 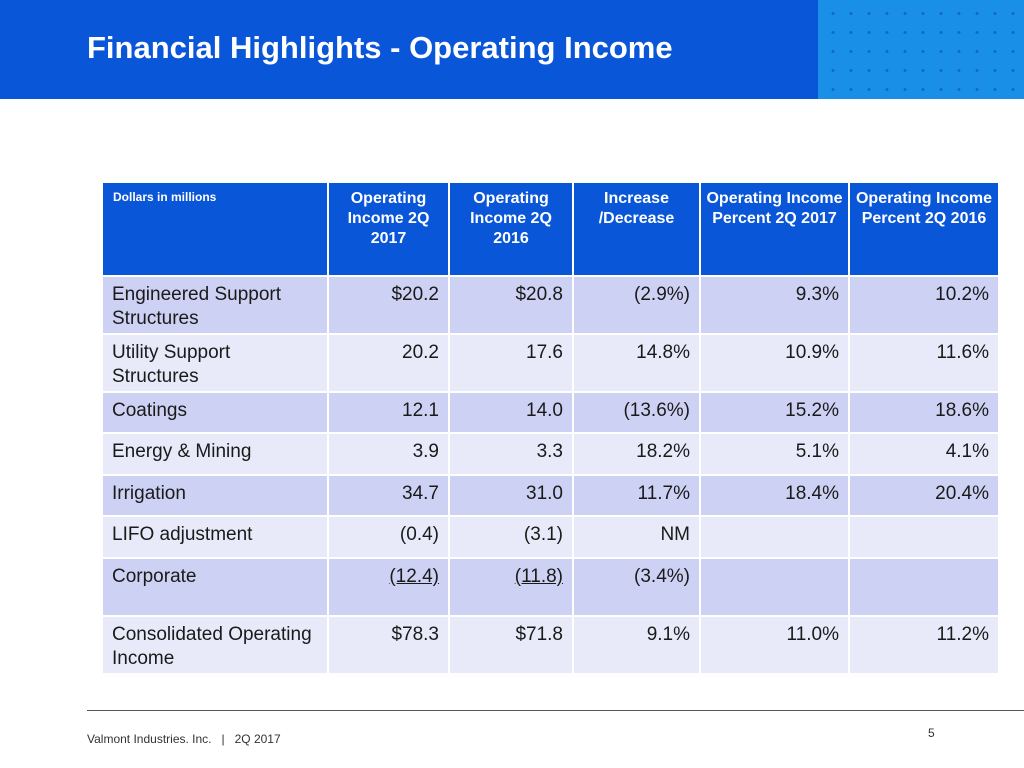 What do you see at coordinates (388, 645) in the screenshot?
I see `cell-value: $78.3` at bounding box center [388, 645].